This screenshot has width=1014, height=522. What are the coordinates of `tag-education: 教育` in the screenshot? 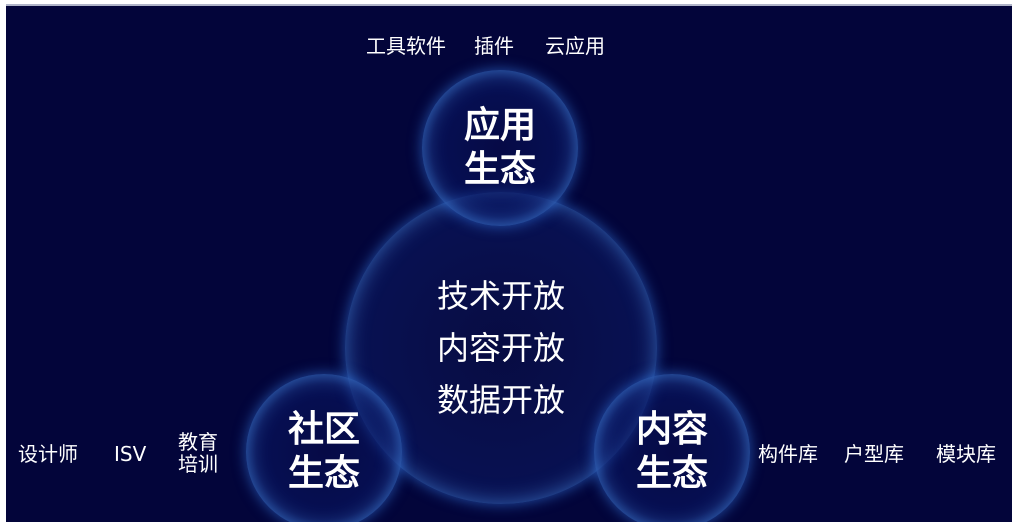 It's located at (198, 442).